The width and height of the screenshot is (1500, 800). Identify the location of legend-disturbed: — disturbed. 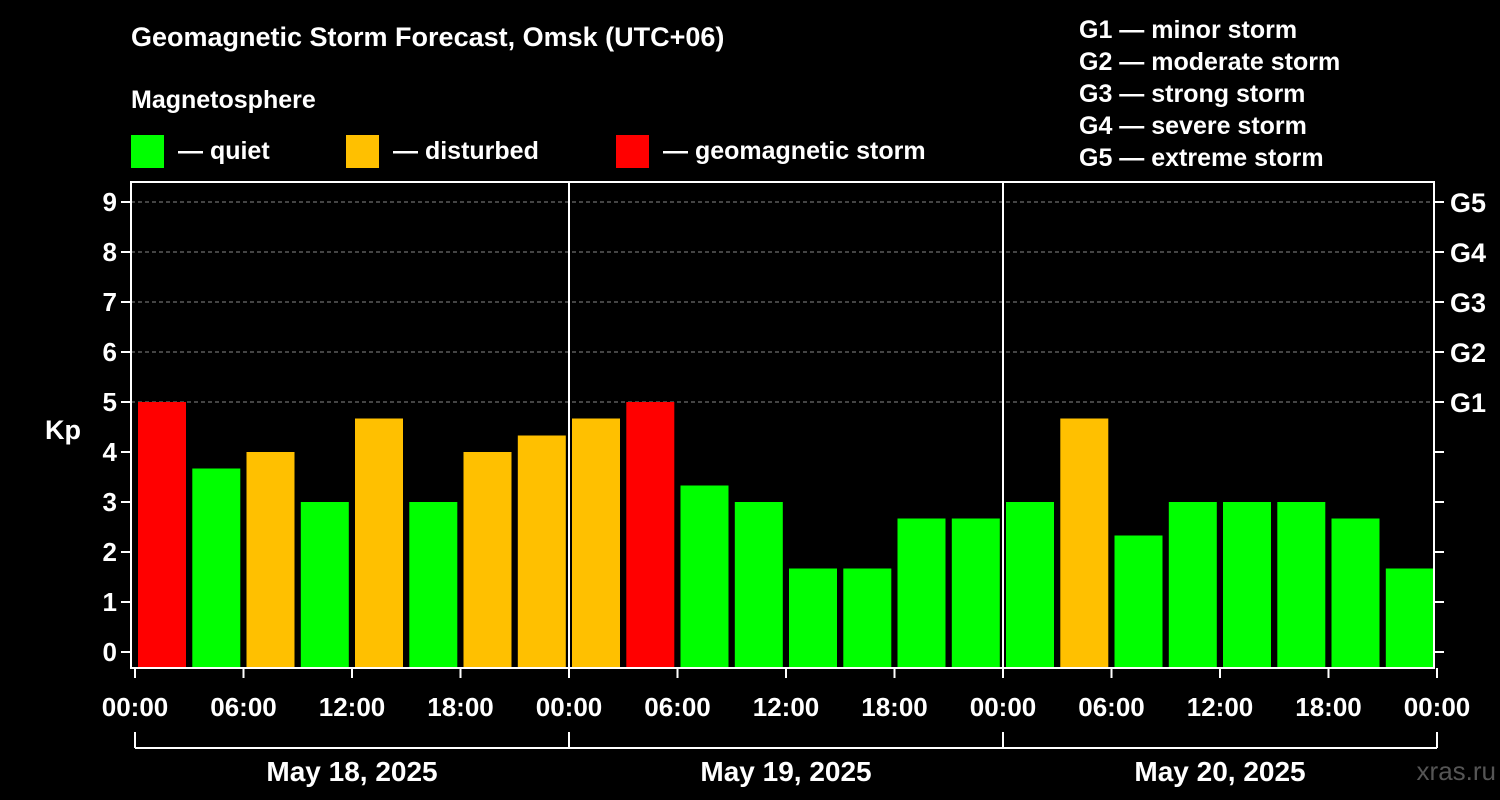
(442, 151).